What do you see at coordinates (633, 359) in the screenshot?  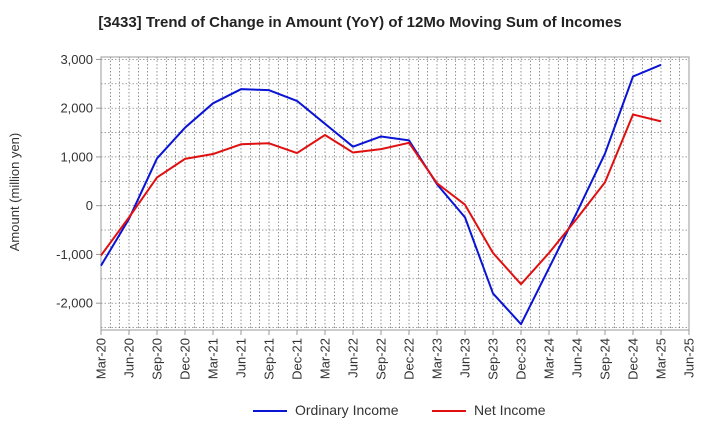 I see `x-tick-label: Dec-24` at bounding box center [633, 359].